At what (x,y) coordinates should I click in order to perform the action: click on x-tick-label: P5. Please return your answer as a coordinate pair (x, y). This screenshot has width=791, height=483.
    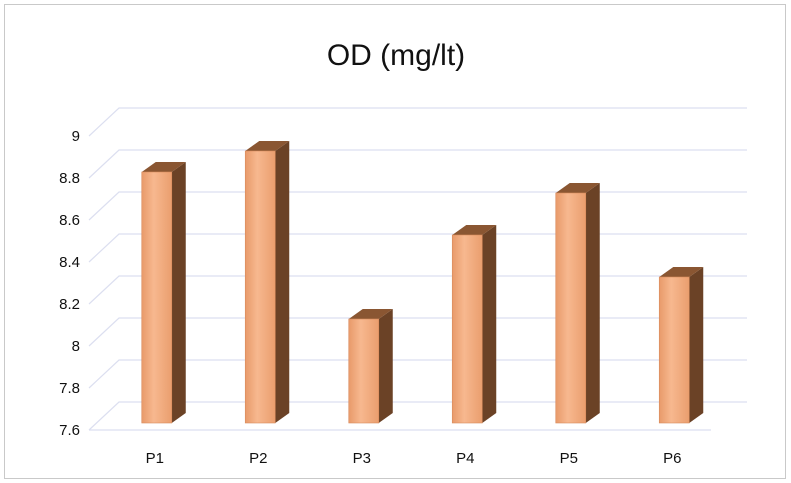
    Looking at the image, I should click on (569, 458).